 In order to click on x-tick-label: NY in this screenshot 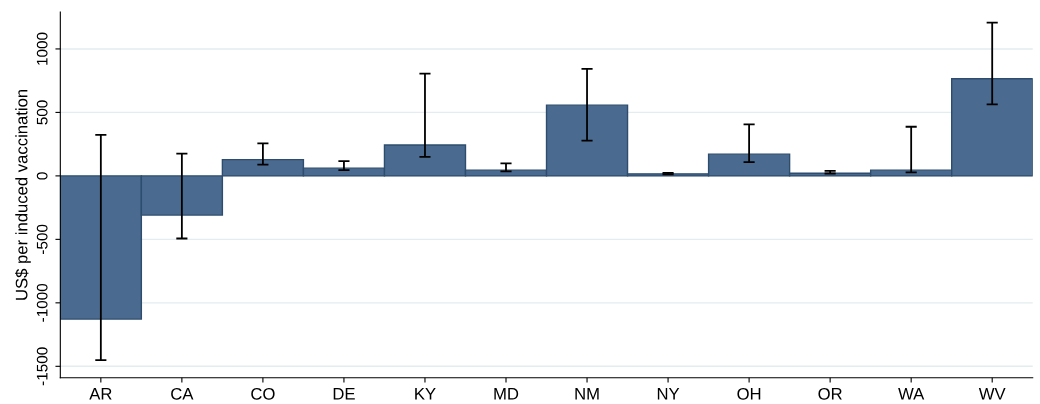, I will do `click(668, 394)`.